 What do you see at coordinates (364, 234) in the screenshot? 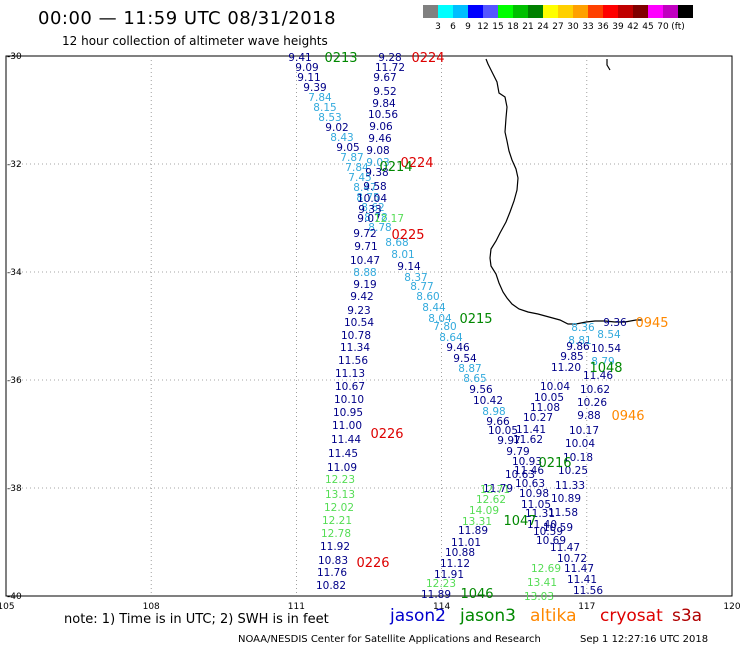
I see `swh-value: 9.72` at bounding box center [364, 234].